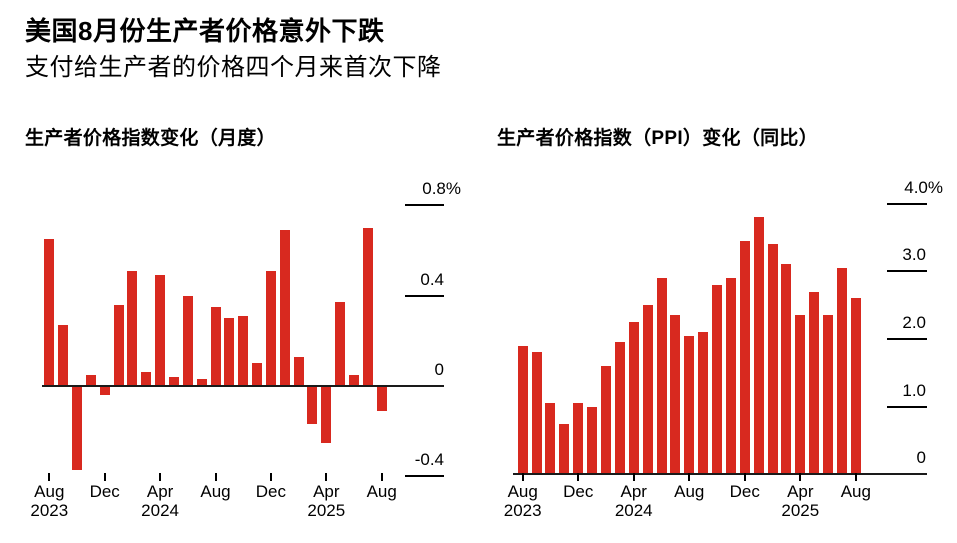  Describe the element at coordinates (441, 189) in the screenshot. I see `y-axis-label: 0.8%` at that location.